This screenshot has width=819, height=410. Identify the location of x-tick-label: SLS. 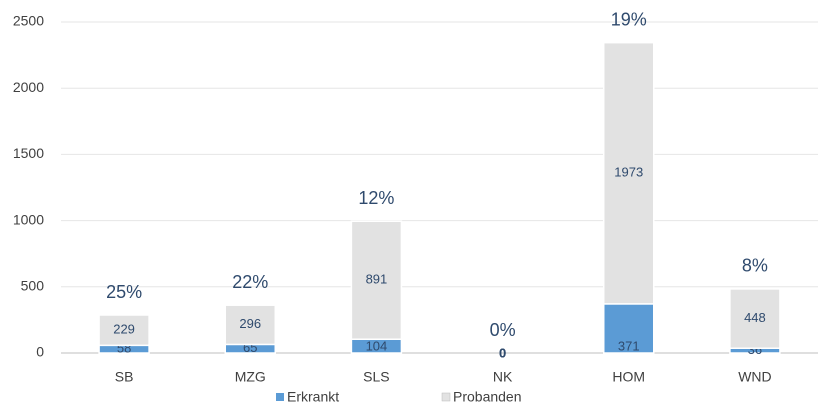
(376, 377).